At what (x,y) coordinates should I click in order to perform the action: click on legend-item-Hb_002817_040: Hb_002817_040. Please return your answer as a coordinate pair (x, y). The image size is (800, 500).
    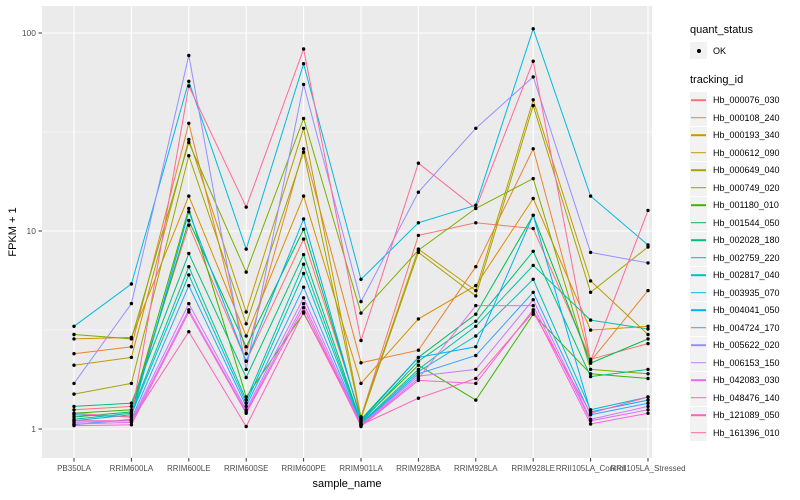
    Looking at the image, I should click on (744, 275).